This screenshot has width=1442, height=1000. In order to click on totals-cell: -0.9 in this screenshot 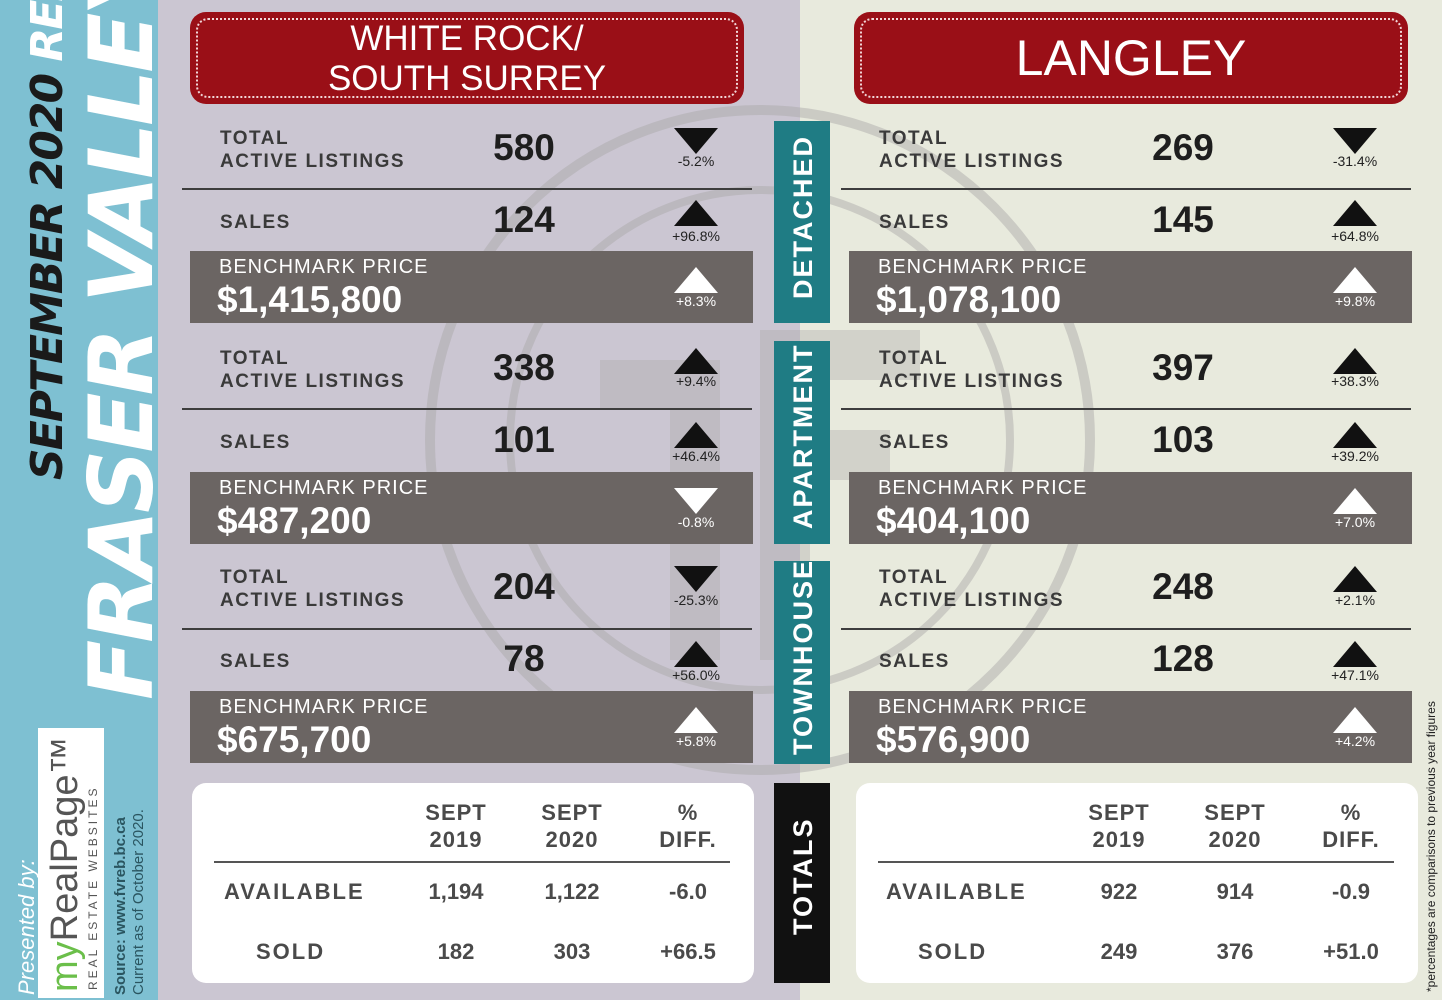, I will do `click(1351, 891)`.